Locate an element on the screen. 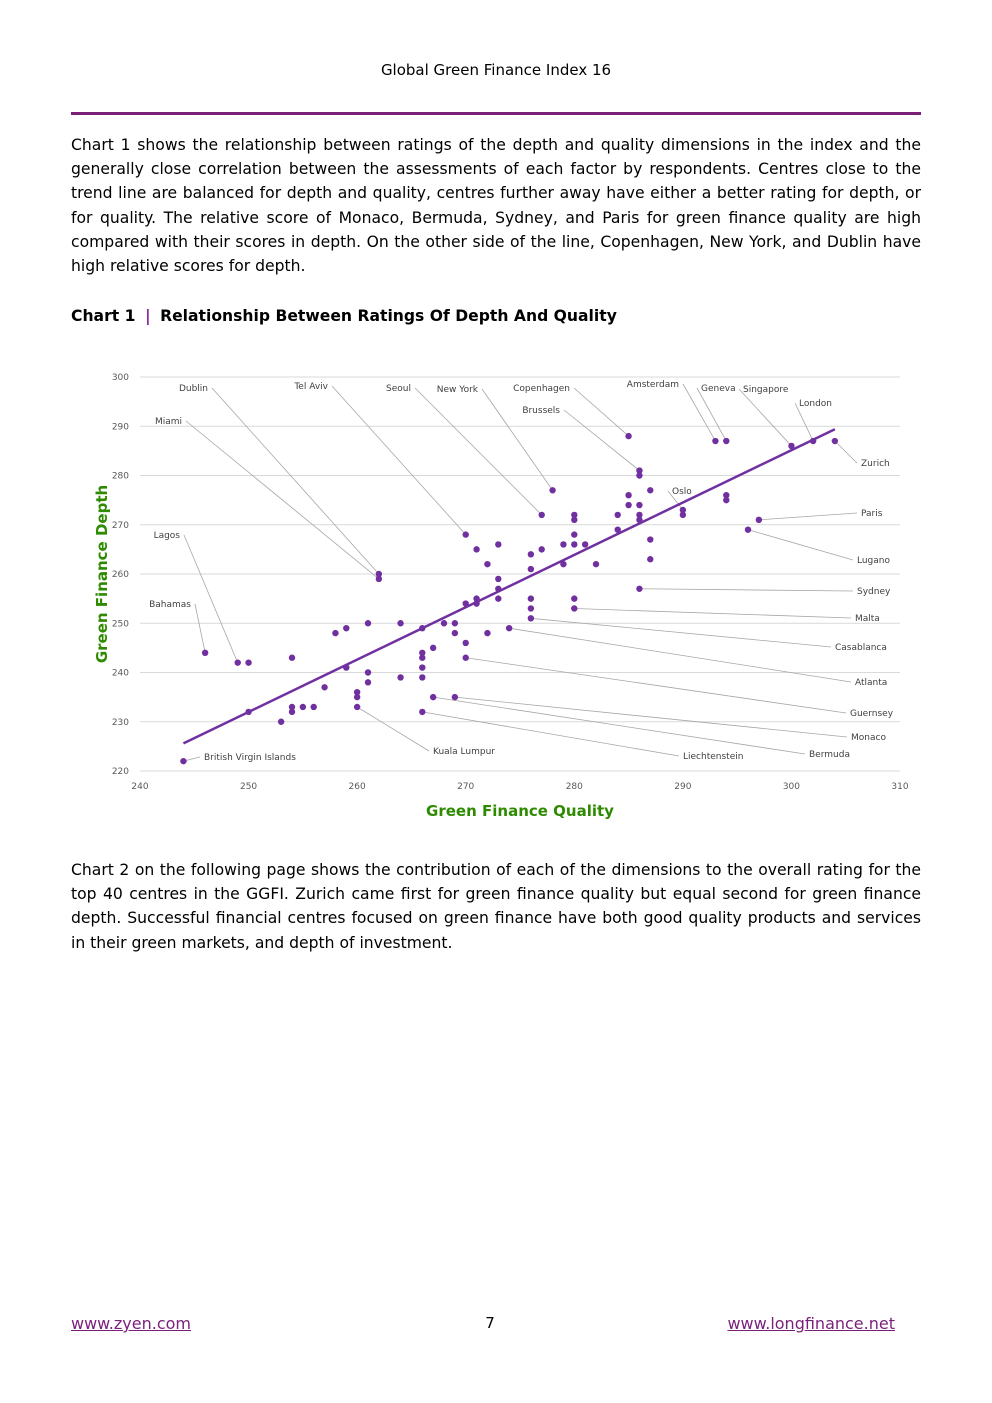 This screenshot has width=992, height=1403. y-tick-label: 230 is located at coordinates (120, 723).